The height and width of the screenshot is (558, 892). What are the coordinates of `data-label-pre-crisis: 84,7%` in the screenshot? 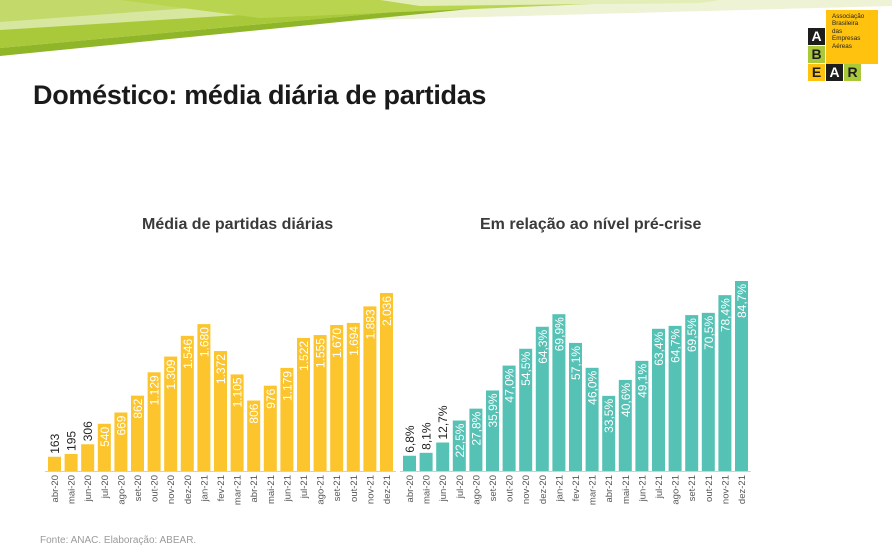 It's located at (742, 301).